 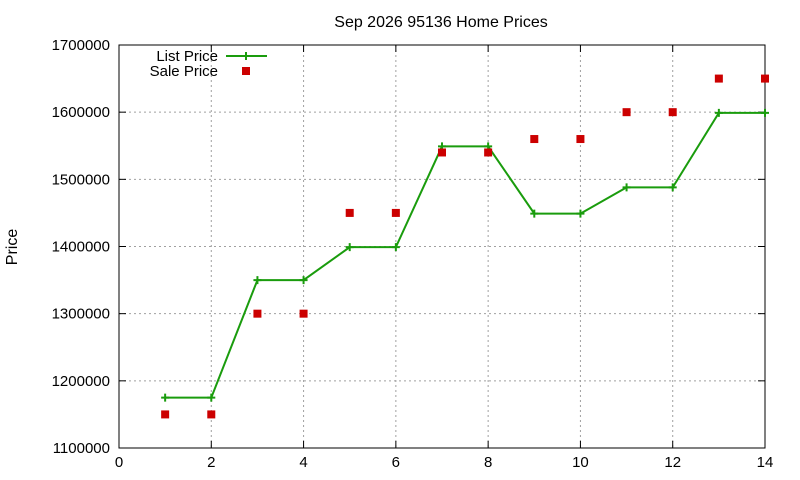 I want to click on chart-title: Sep 2026 95136 Home Prices, so click(x=440, y=22).